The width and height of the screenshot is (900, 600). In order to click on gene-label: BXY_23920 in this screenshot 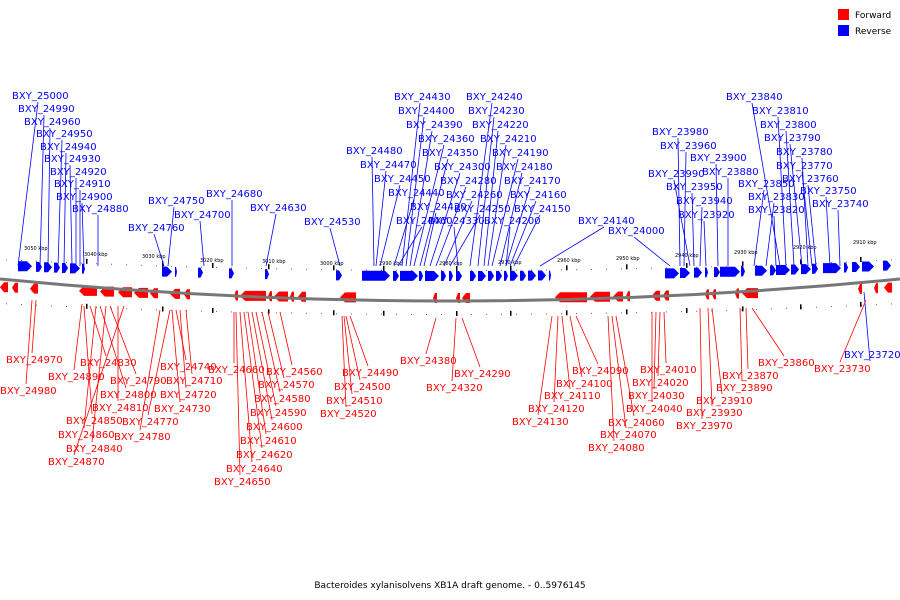, I will do `click(706, 215)`.